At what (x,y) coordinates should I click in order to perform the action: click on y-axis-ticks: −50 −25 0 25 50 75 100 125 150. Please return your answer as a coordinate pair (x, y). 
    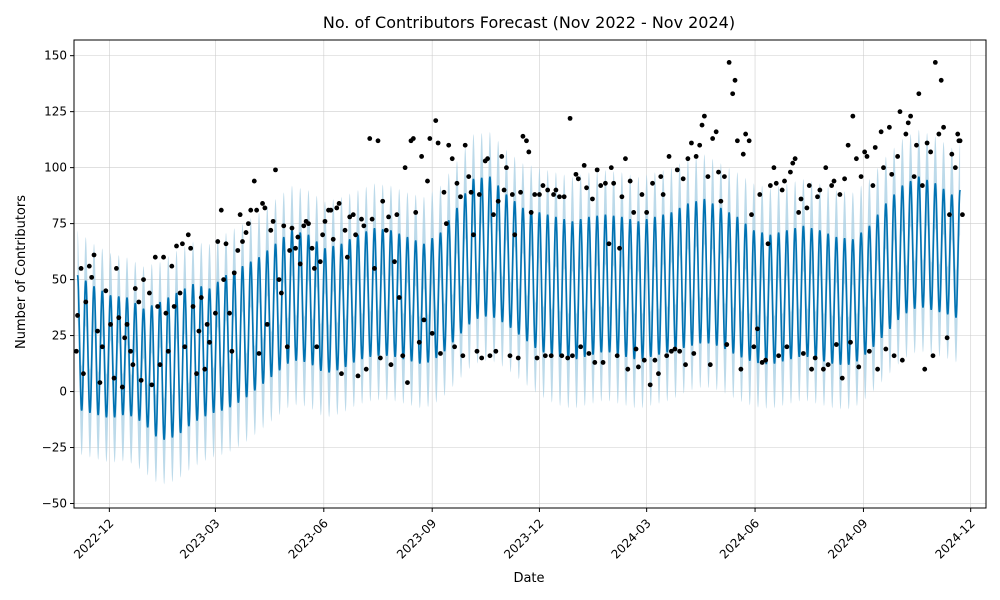
    Looking at the image, I should click on (58, 280).